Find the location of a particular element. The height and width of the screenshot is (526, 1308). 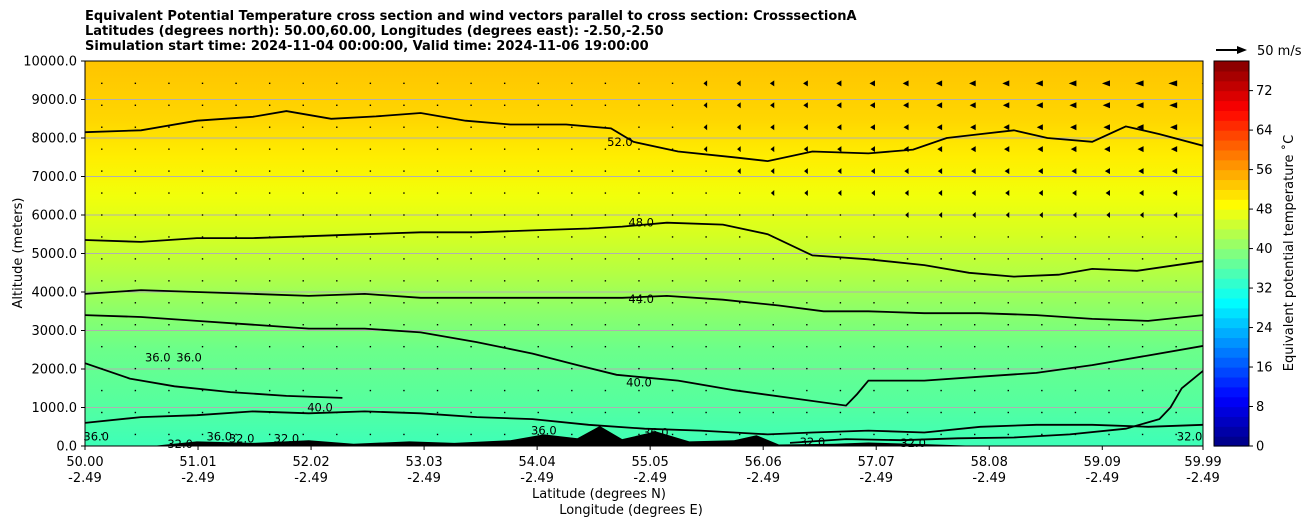

colorbar-tick-label: 0 is located at coordinates (1260, 447).